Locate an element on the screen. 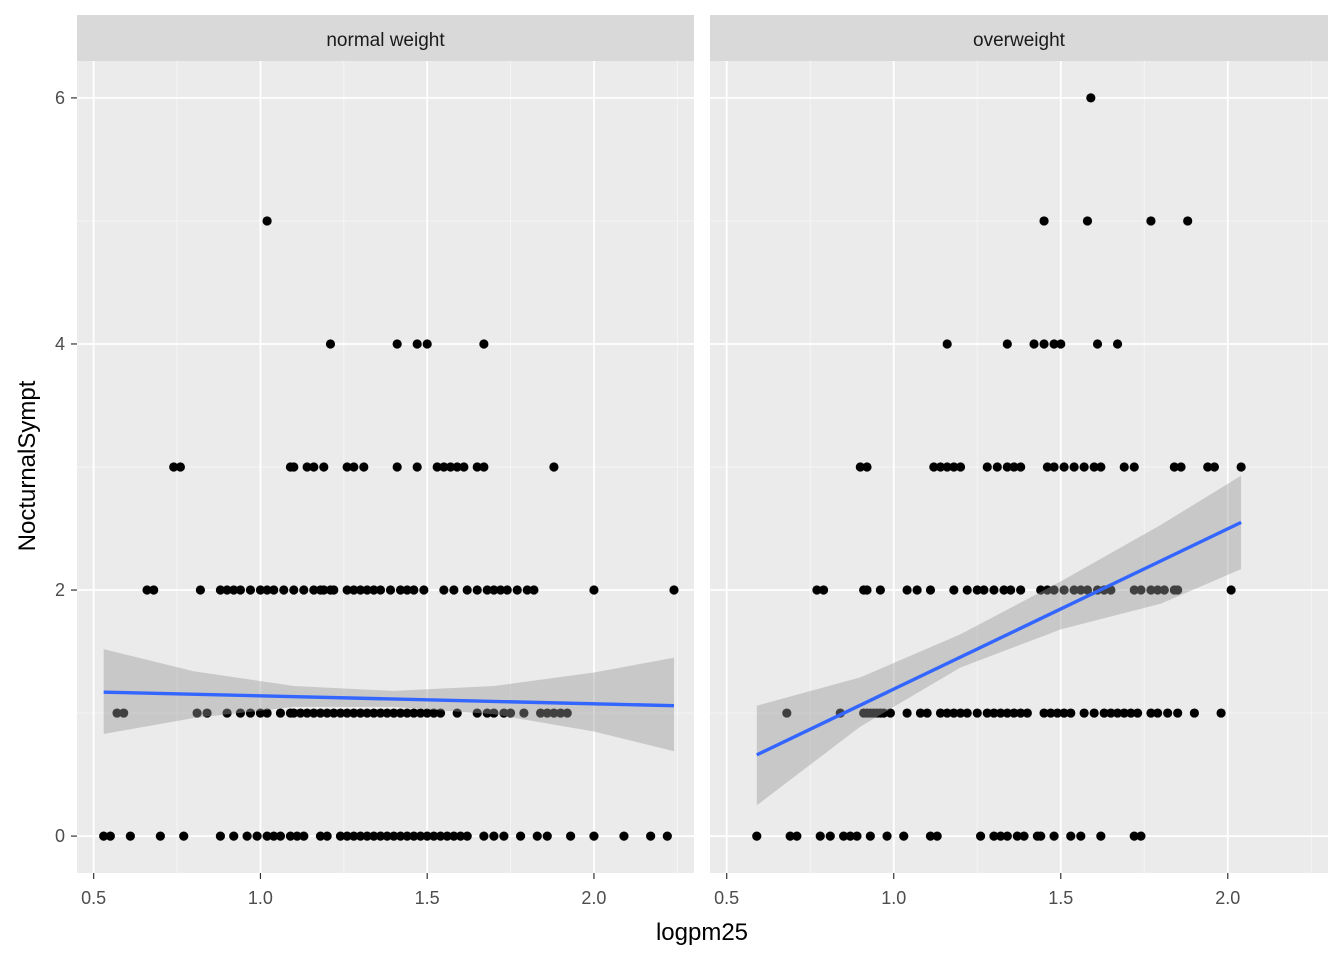 Image resolution: width=1344 pixels, height=960 pixels. facet-strip-label: normal weight is located at coordinates (385, 40).